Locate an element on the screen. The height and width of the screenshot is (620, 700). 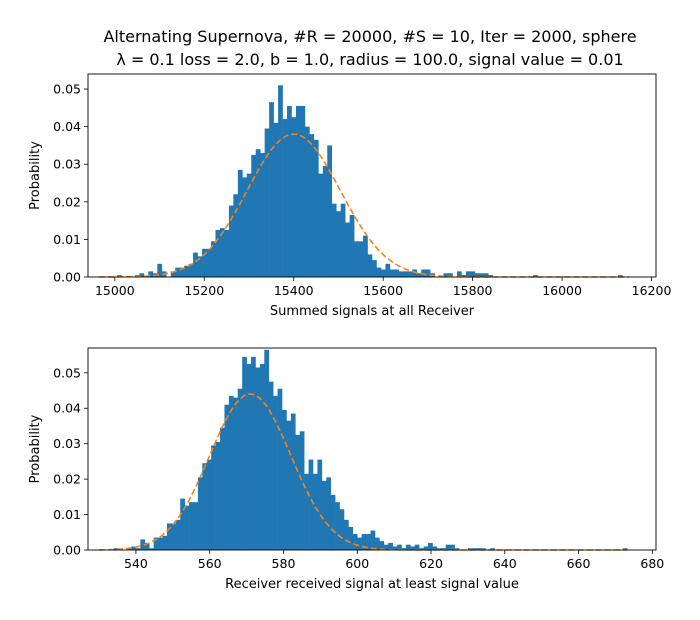
y-tick-label: 0.05 is located at coordinates (67, 89).